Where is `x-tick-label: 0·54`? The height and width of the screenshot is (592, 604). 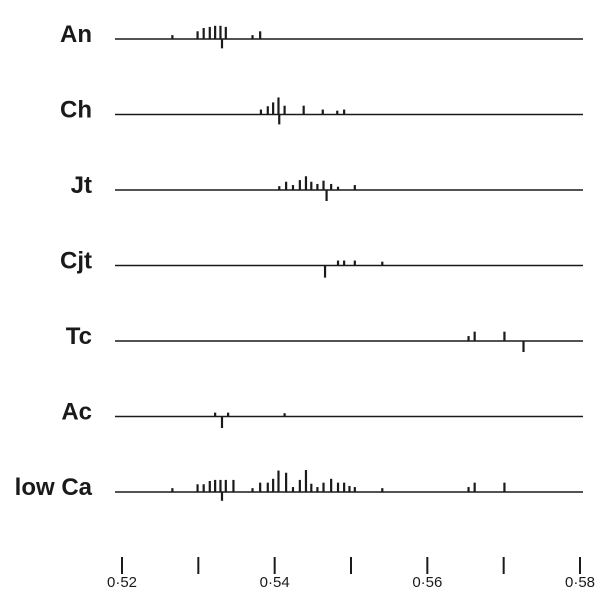
x-tick-label: 0·54 is located at coordinates (275, 582).